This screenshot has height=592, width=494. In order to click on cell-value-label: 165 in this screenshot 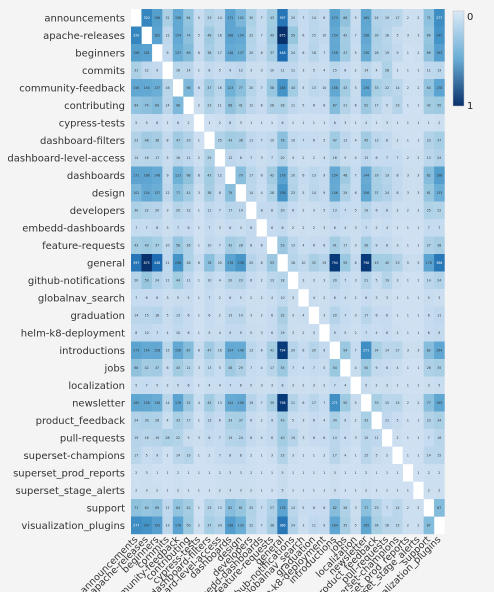, I will do `click(366, 18)`.